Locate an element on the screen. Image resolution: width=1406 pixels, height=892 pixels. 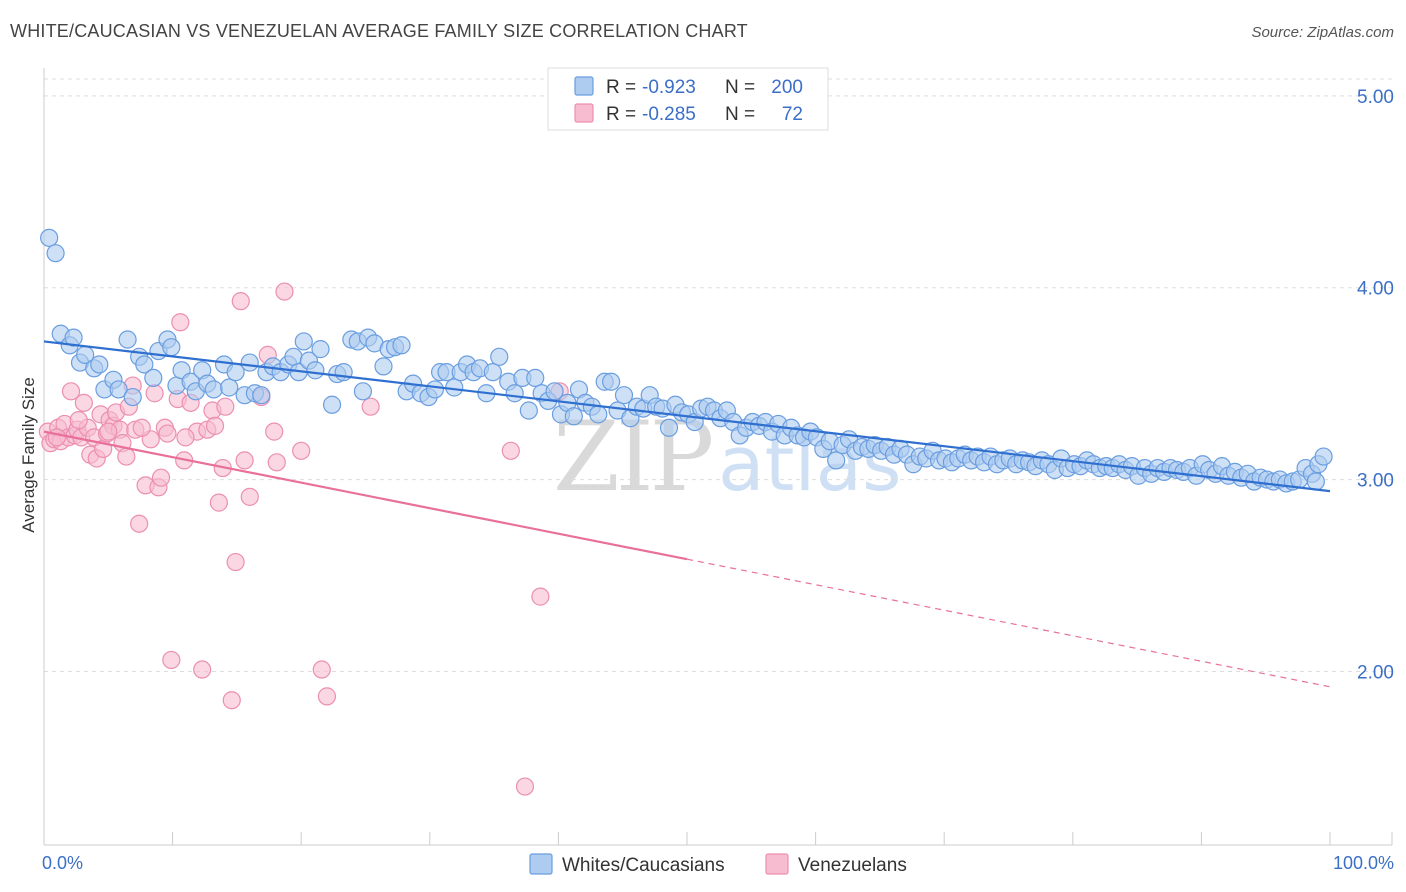
stats-swatch-blue is located at coordinates (584, 86).